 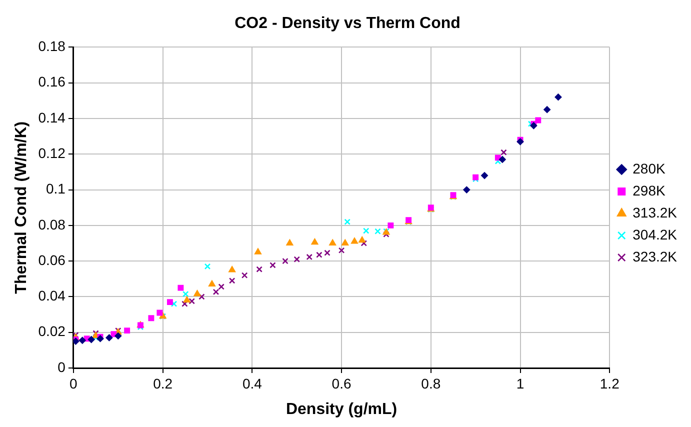 I want to click on y-tick-label: 0.18, so click(x=52, y=46).